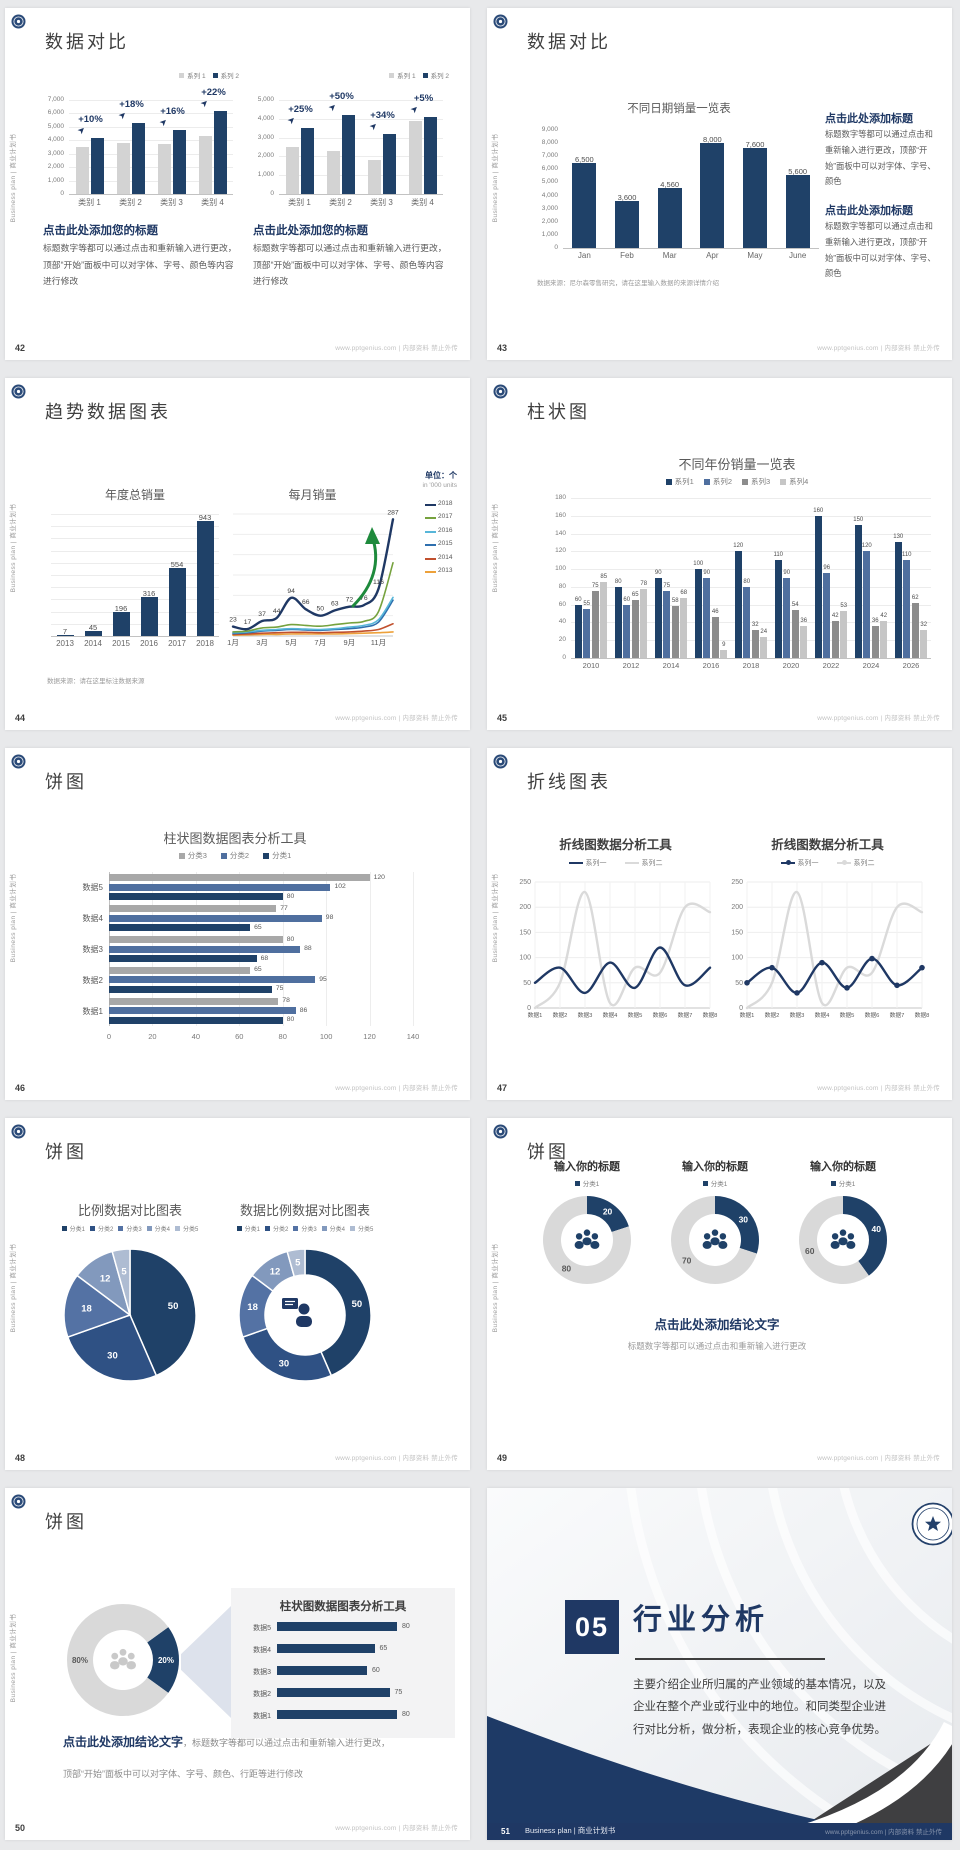  Describe the element at coordinates (535, 1015) in the screenshot. I see `svg-text: 数据1` at that location.